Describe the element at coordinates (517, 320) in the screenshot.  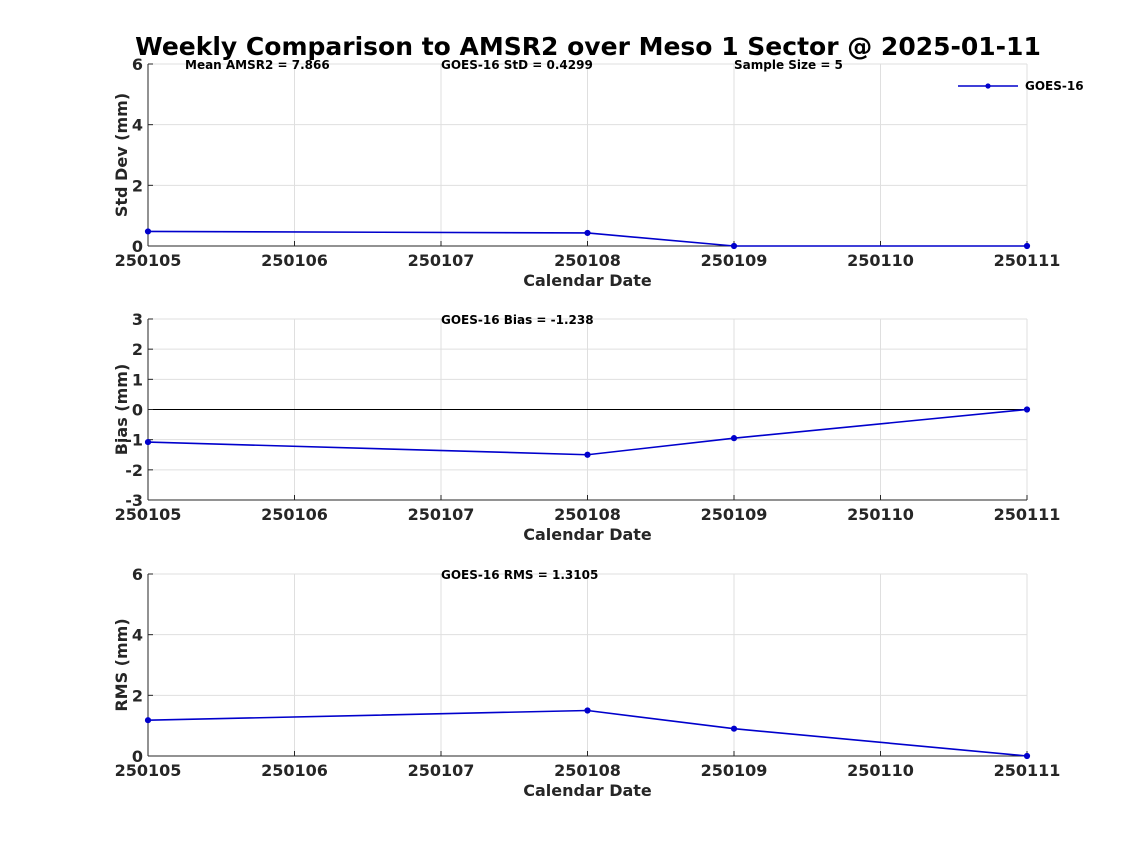
I see `stat-annotation: GOES-16 Bias = -1.238` at that location.